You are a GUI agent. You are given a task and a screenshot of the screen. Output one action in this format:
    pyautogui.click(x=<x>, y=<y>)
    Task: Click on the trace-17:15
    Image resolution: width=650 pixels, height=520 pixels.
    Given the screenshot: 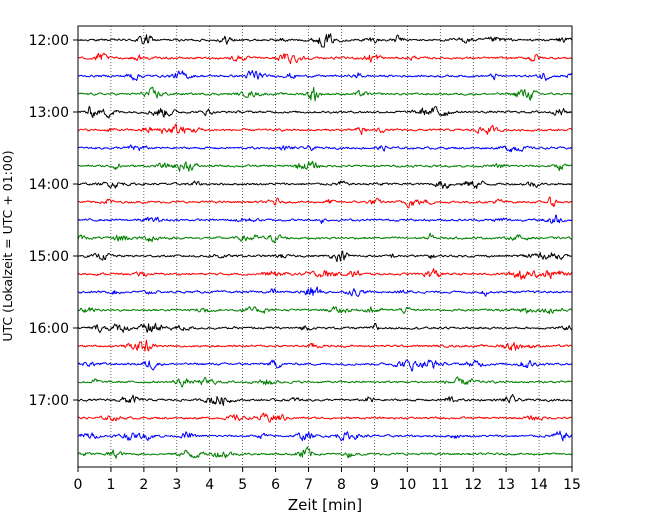 What is the action you would take?
    pyautogui.click(x=325, y=417)
    